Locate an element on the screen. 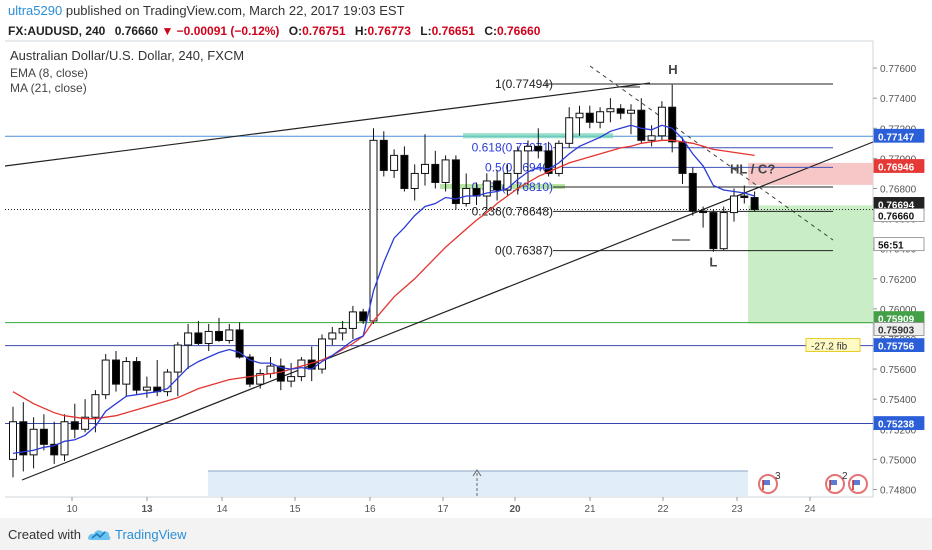  fib-extension-label-box is located at coordinates (833, 345).